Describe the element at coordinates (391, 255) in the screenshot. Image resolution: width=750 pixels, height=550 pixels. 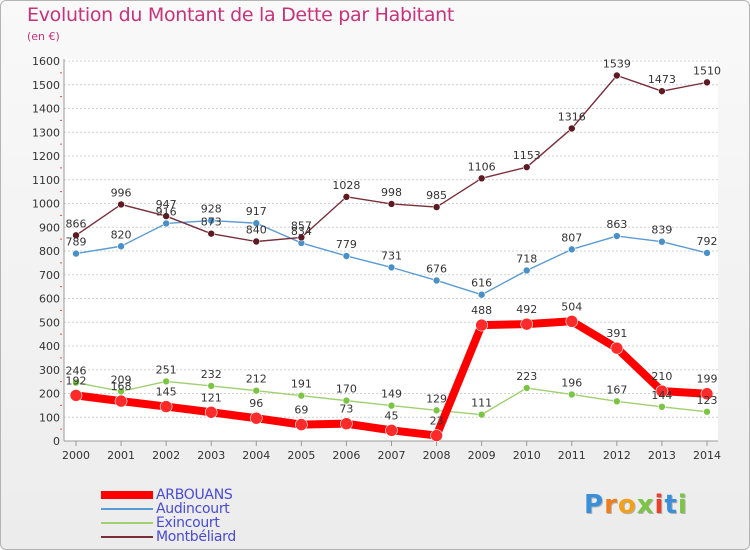
I see `data-label: 731` at that location.